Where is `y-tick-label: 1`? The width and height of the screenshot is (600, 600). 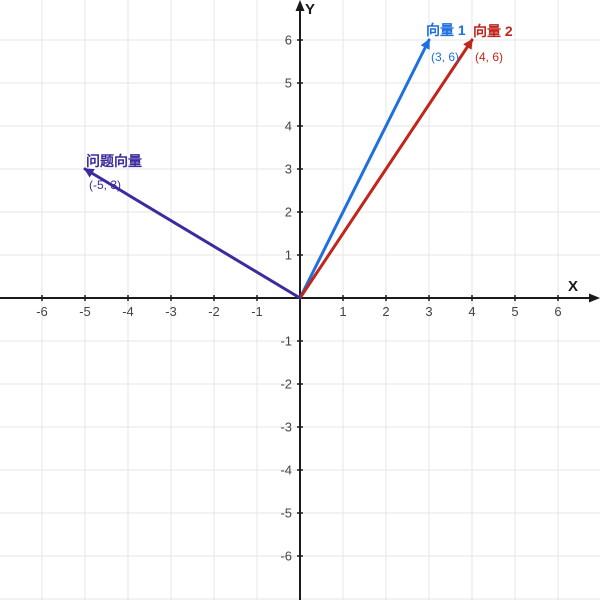 y-tick-label: 1 is located at coordinates (288, 255).